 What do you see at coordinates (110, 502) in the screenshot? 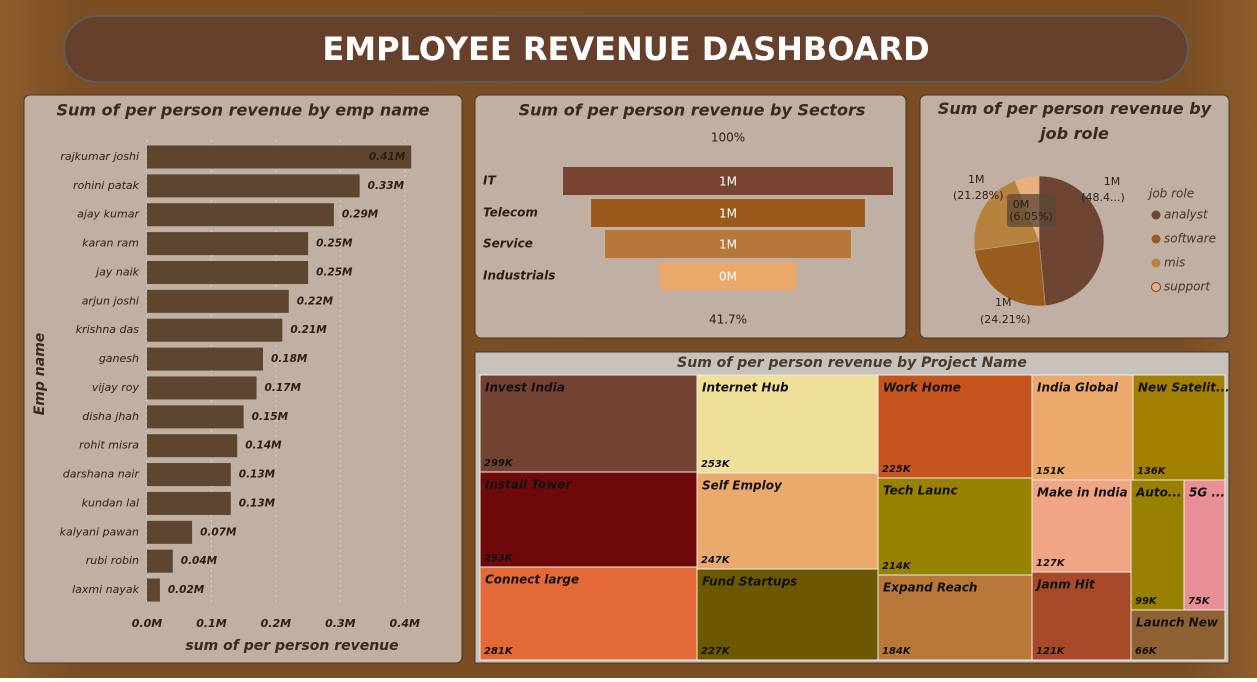
I see `y-tick-label: kundan lal` at bounding box center [110, 502].